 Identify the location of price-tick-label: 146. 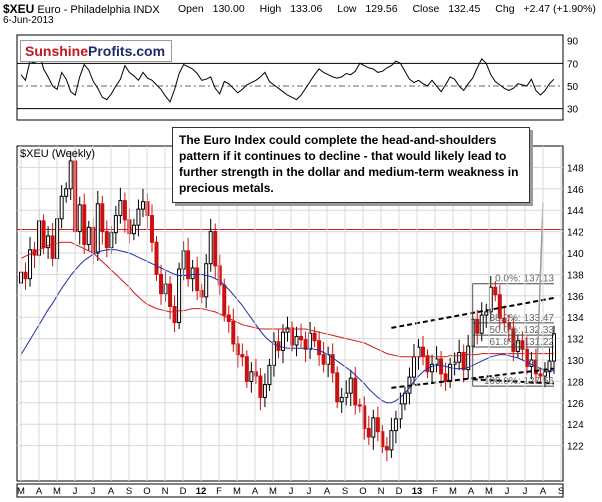
(575, 190).